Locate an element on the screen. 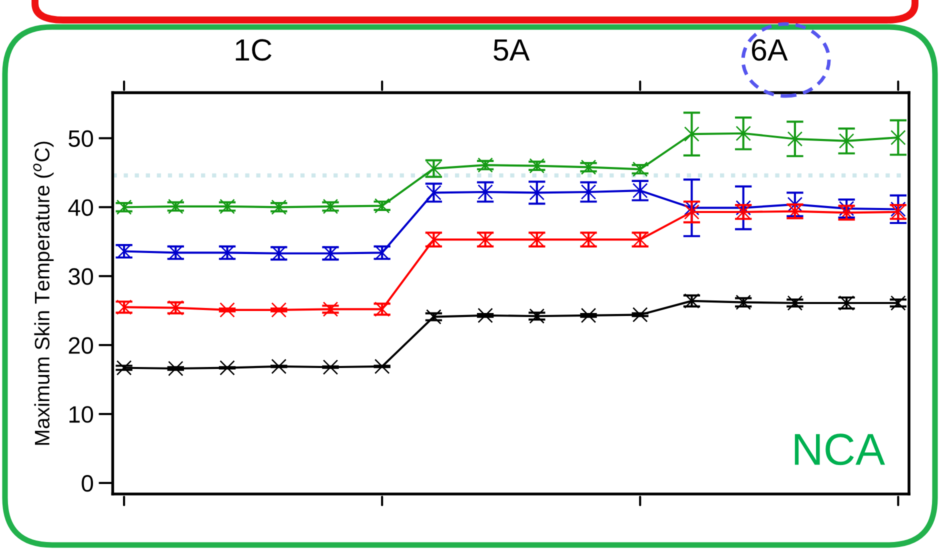 Image resolution: width=943 pixels, height=551 pixels. y-tick-label: 20 is located at coordinates (81, 345).